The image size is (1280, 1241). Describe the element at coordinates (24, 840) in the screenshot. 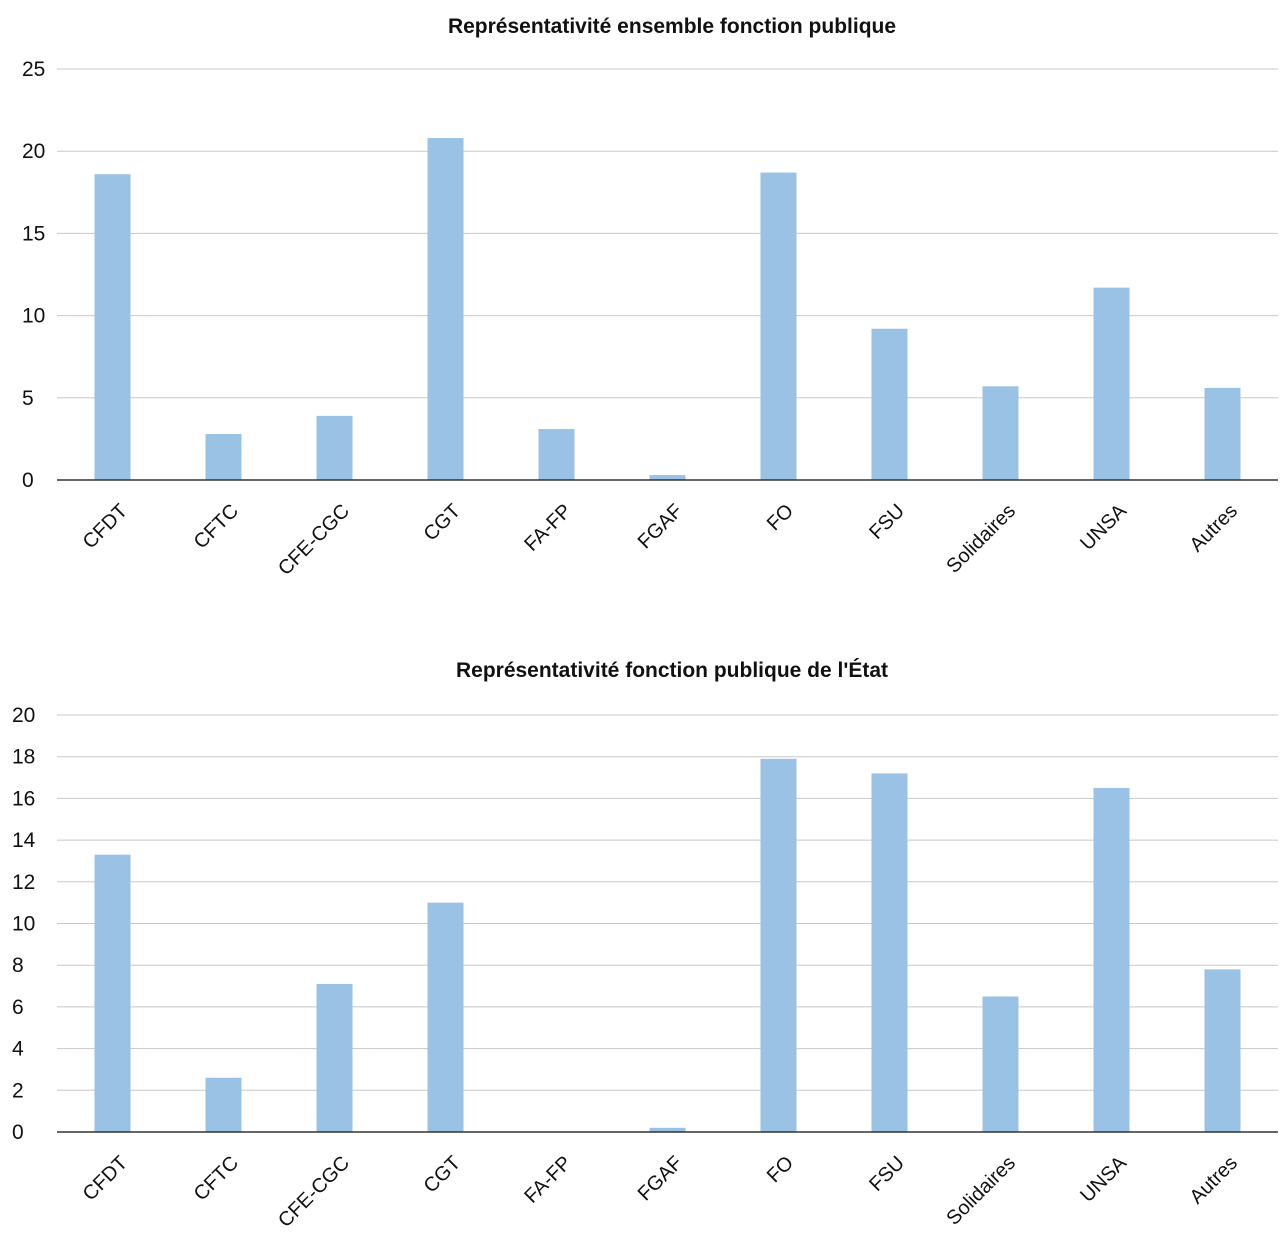

I see `y-tick-label: 14` at that location.